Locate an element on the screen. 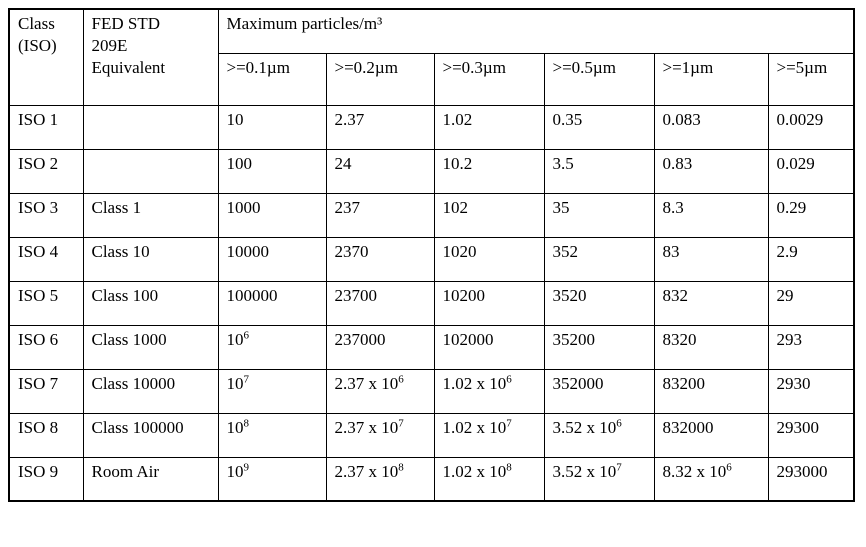  cell-class-iso: ISO 5 is located at coordinates (46, 303).